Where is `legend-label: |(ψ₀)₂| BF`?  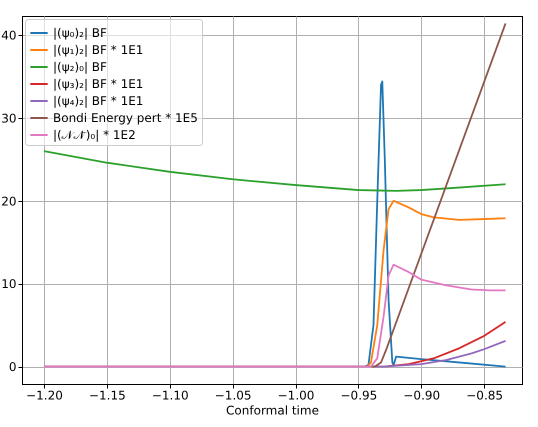 legend-label: |(ψ₀)₂| BF is located at coordinates (80, 33).